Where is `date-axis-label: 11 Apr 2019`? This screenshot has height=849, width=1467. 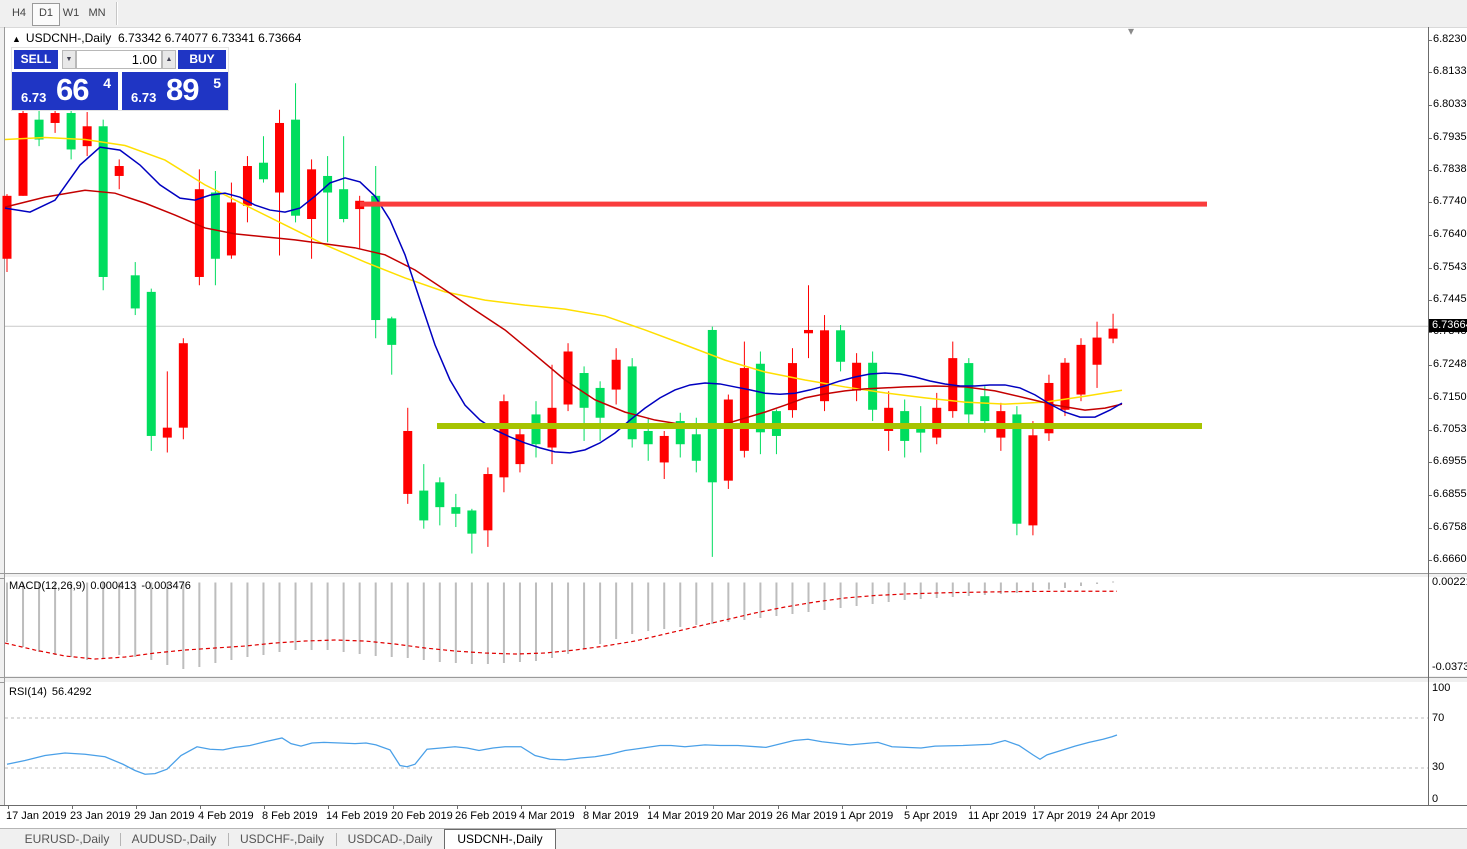
date-axis-label: 11 Apr 2019 is located at coordinates (997, 816).